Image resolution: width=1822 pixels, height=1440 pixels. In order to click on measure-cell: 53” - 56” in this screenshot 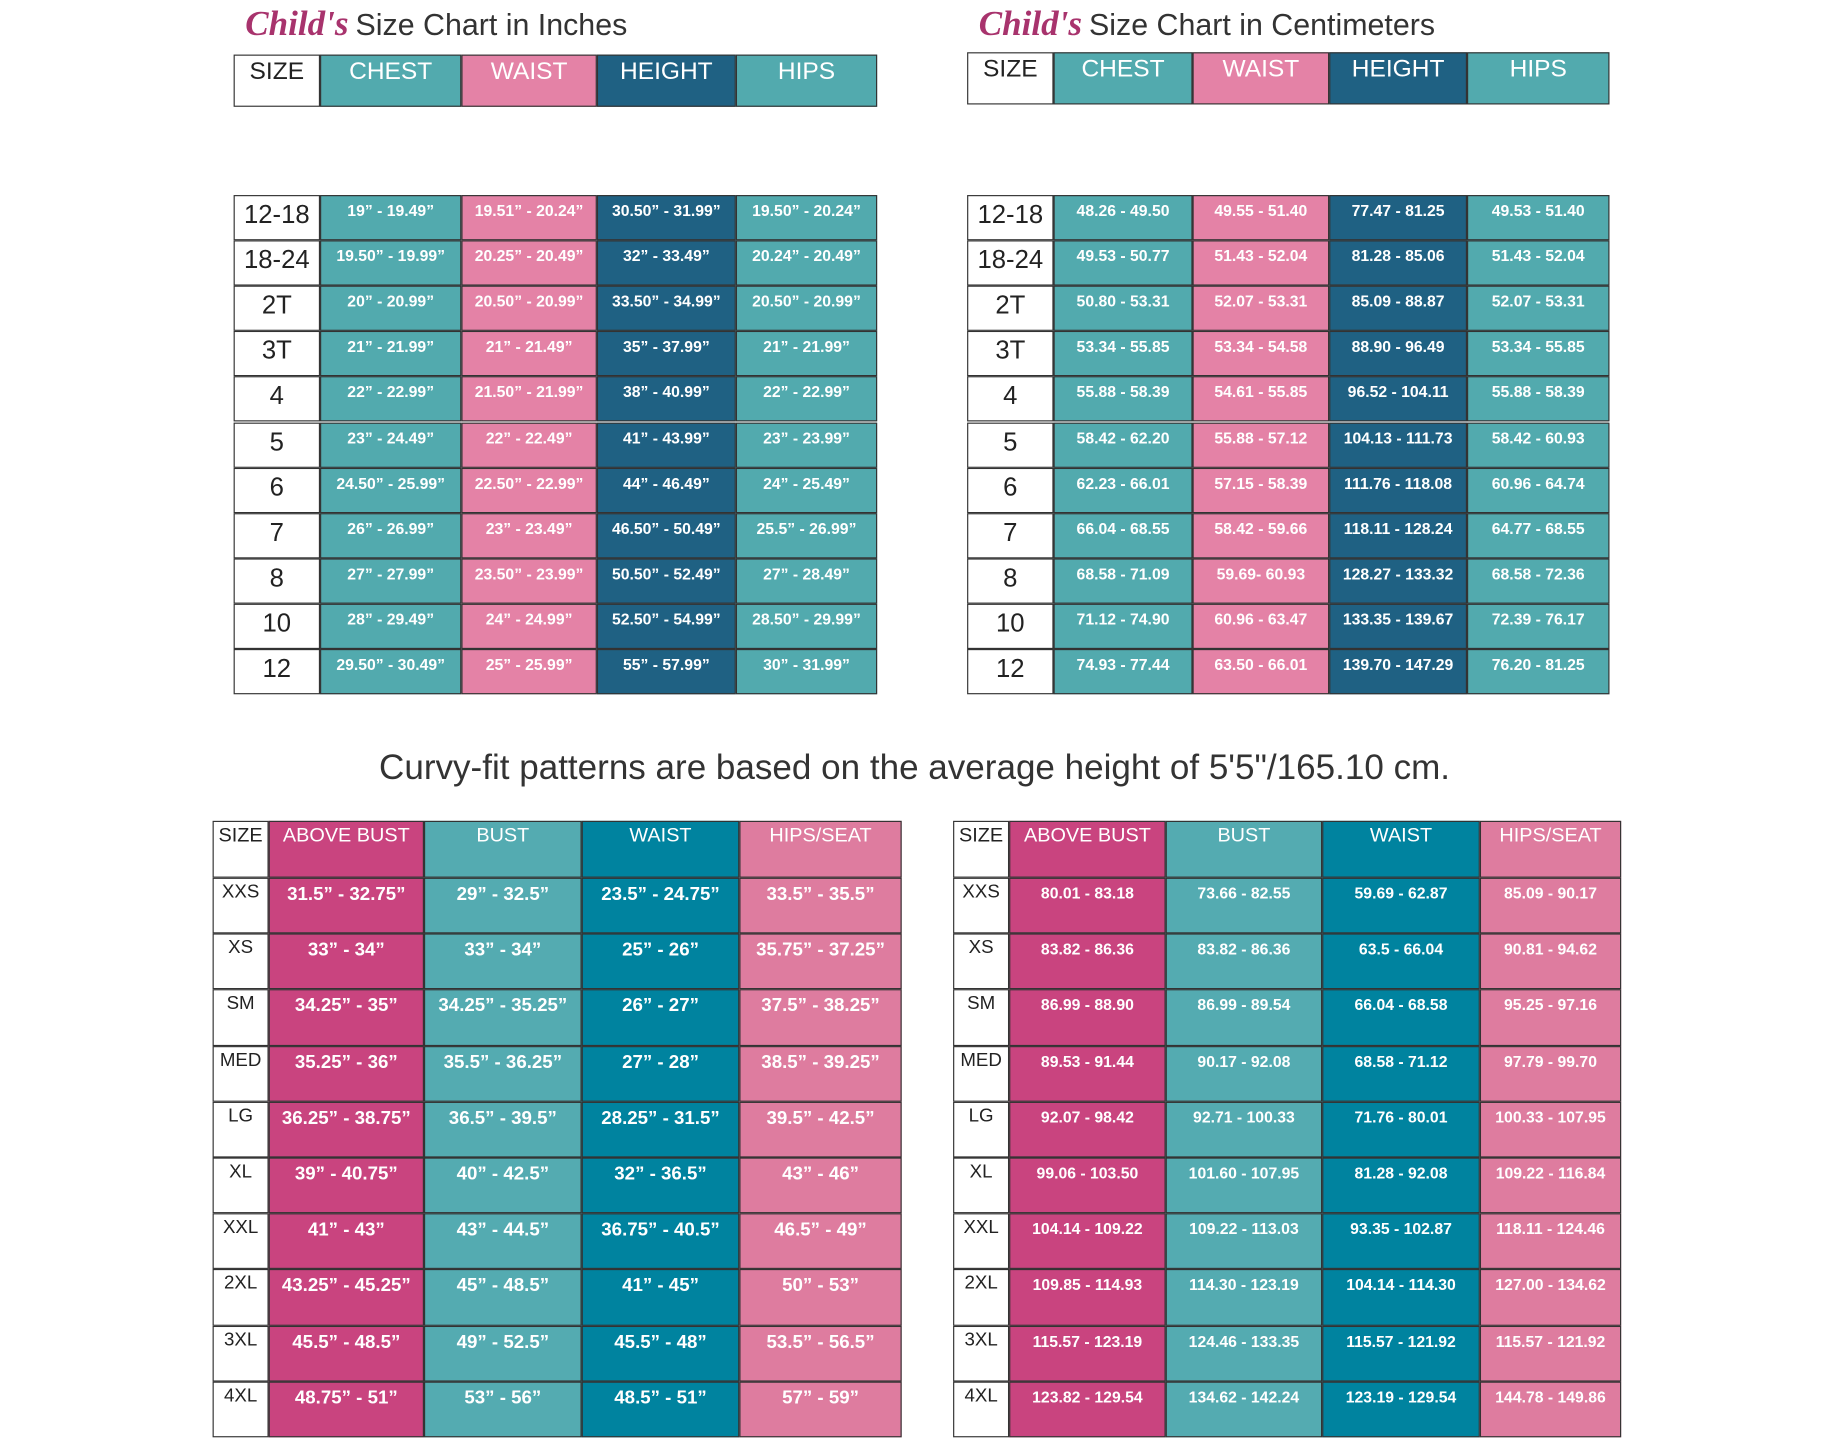, I will do `click(502, 1409)`.